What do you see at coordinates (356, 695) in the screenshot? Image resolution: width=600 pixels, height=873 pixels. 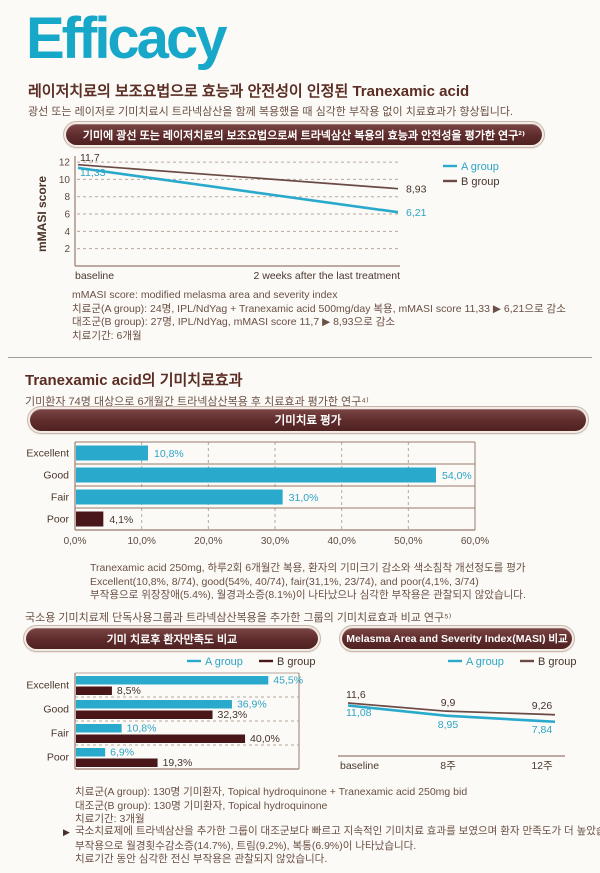 I see `svg-text: 11,6` at bounding box center [356, 695].